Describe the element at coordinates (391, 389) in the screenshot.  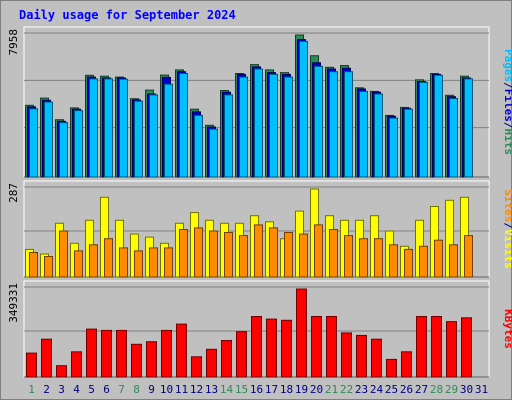
I see `x-tick-label-day-25: 25` at that location.